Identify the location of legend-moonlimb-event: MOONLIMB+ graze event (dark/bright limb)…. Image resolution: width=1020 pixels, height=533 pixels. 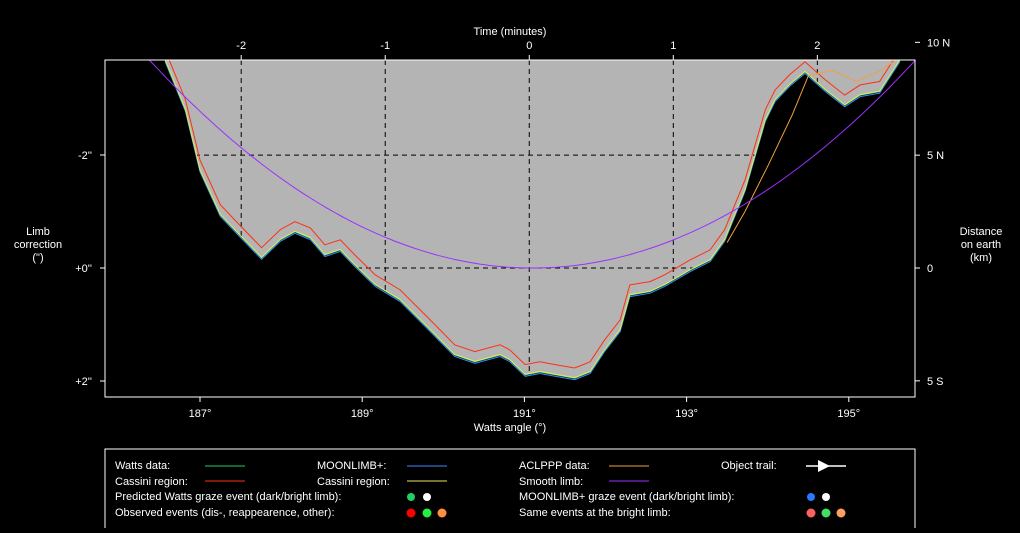
(627, 497).